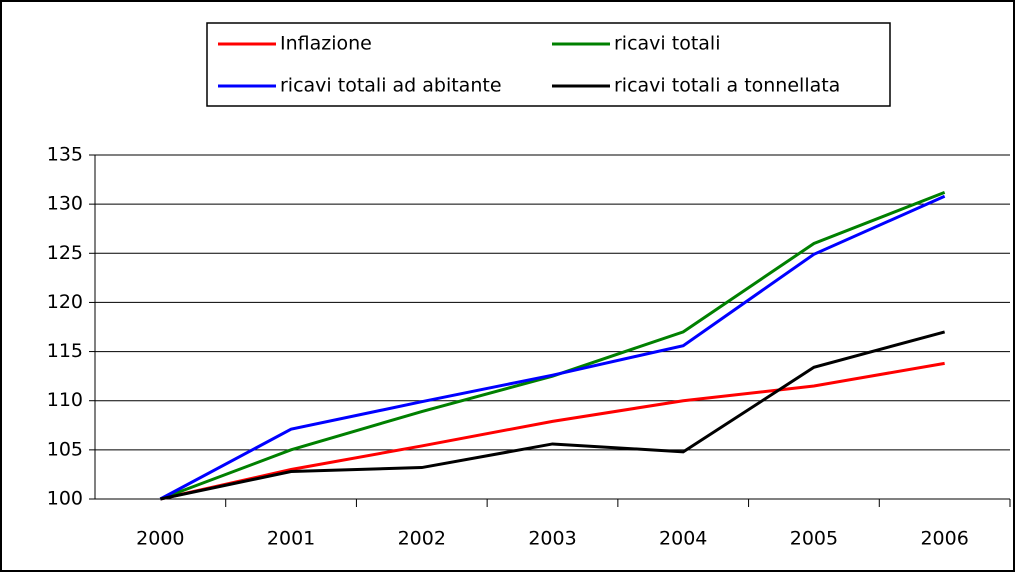 The image size is (1016, 577). I want to click on legend-label: ricavi totali, so click(667, 44).